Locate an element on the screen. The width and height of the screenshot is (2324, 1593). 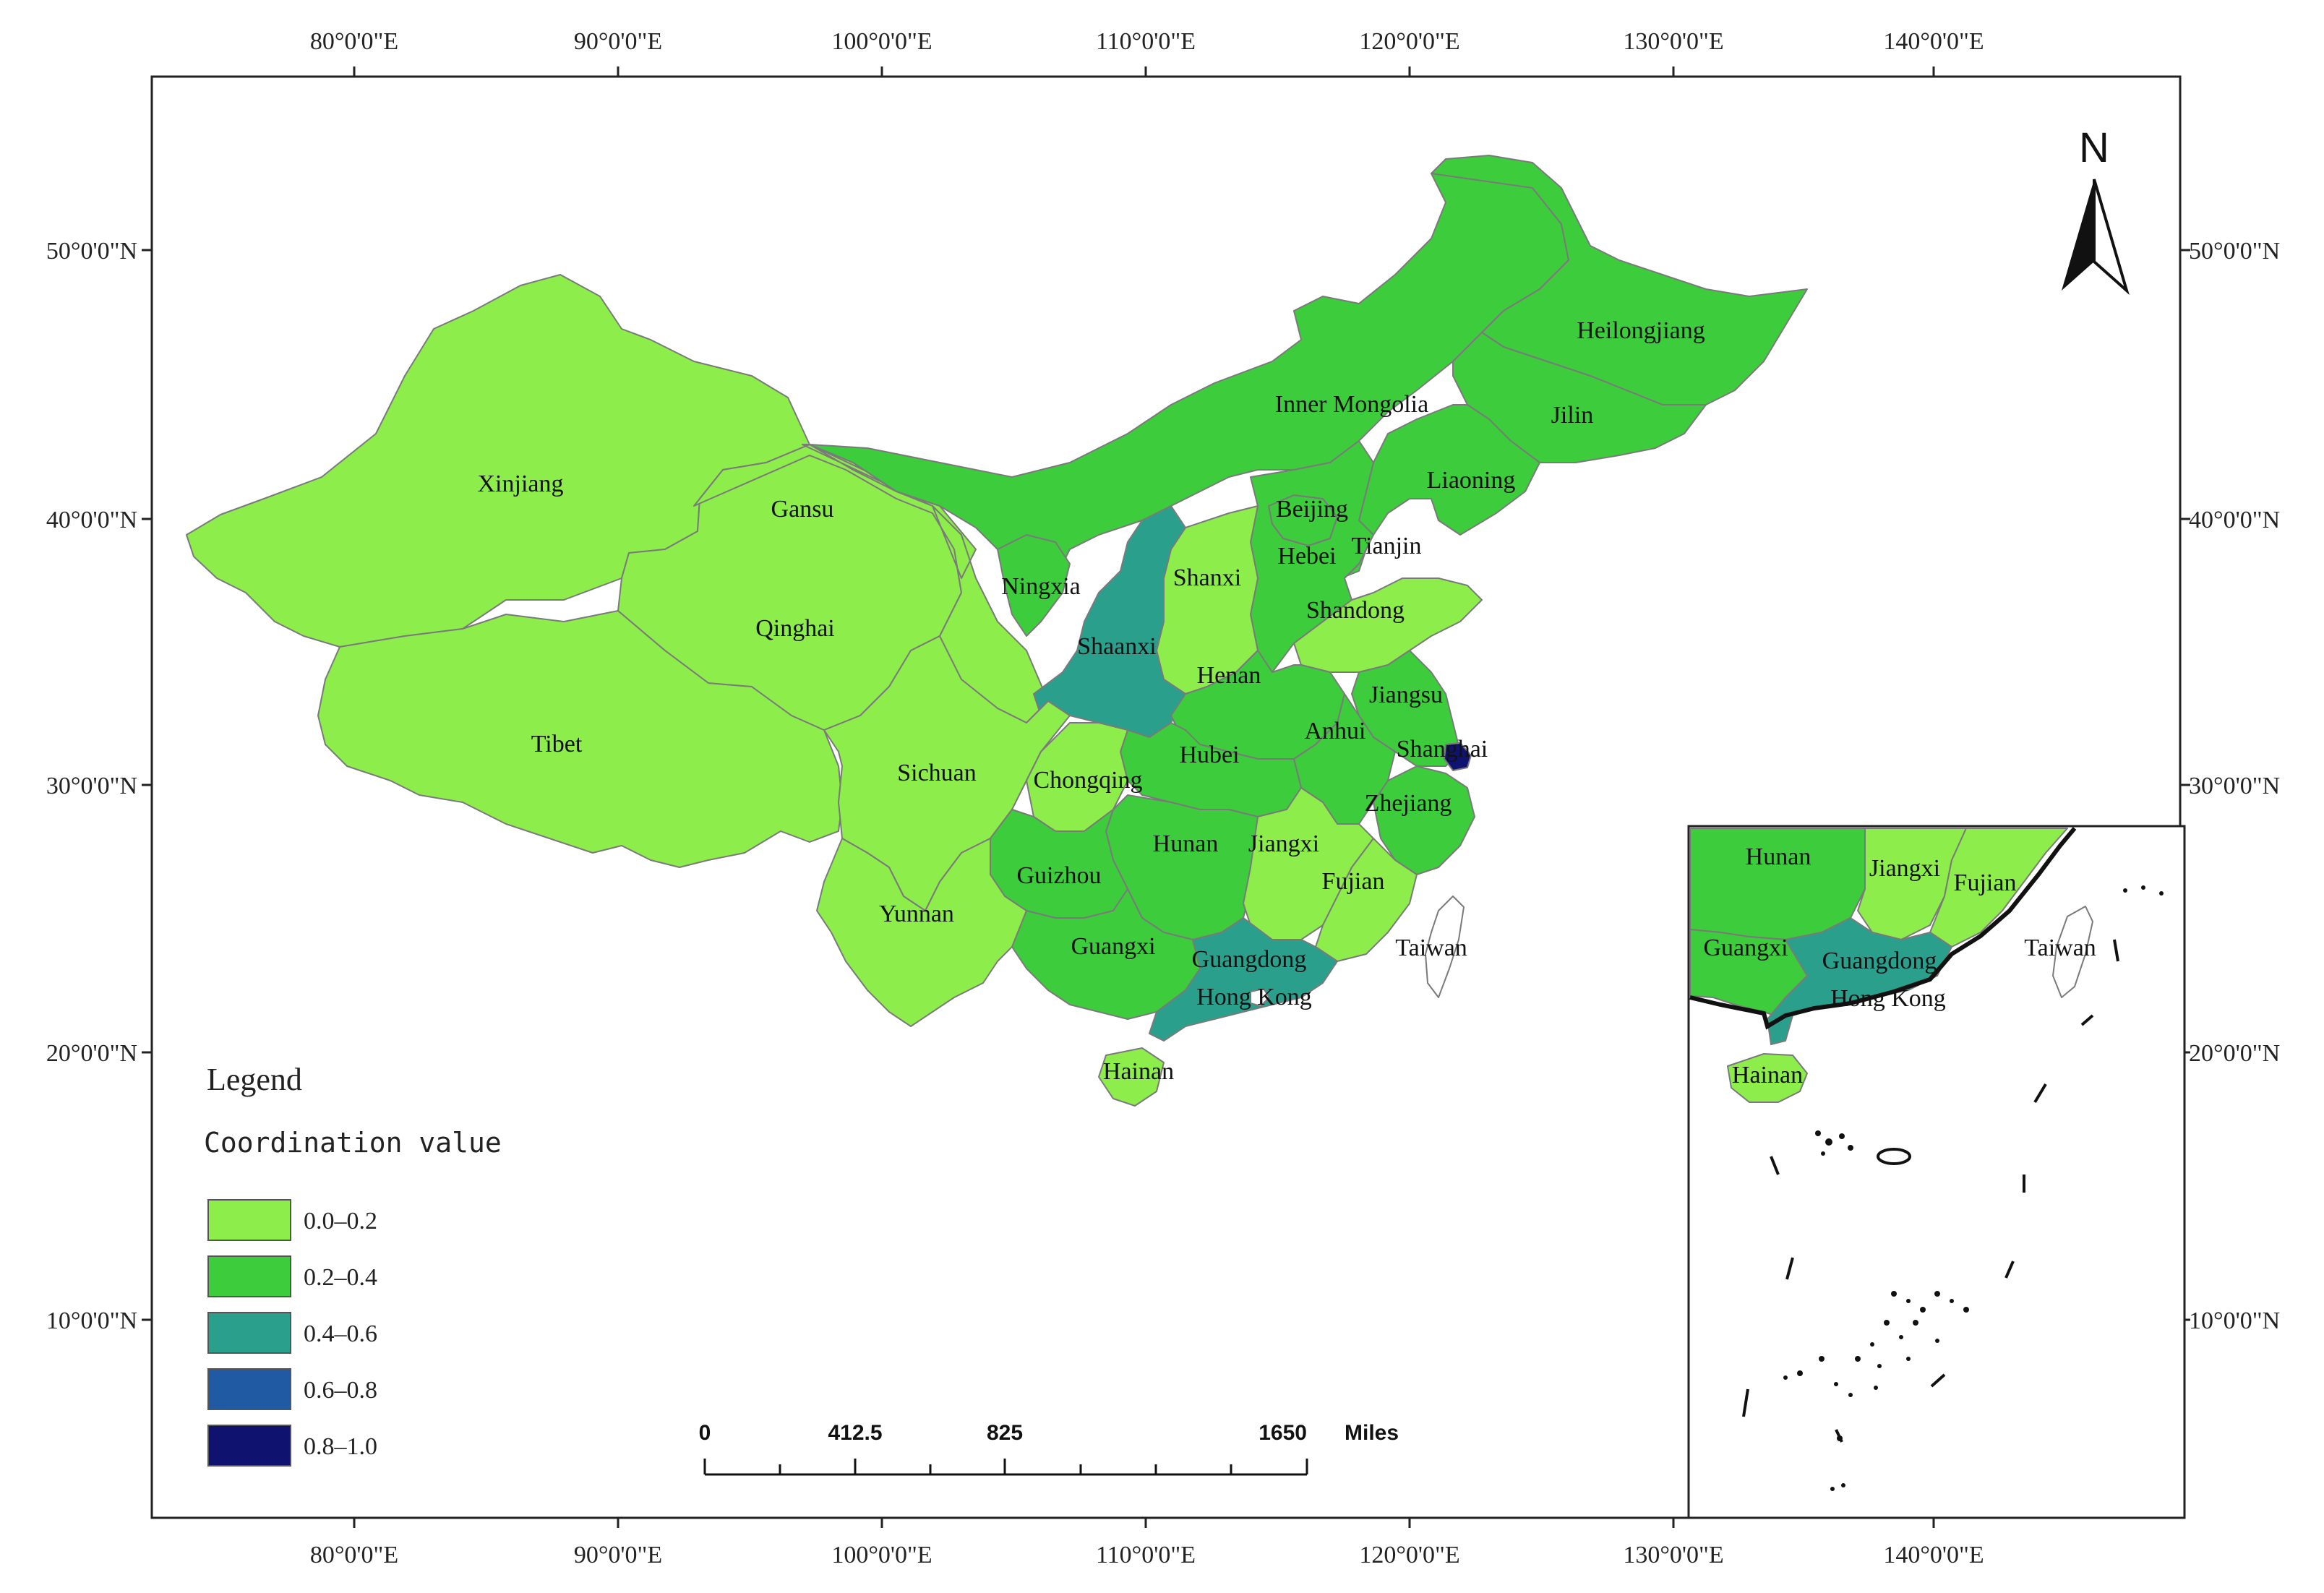
region-ningxia is located at coordinates (1034, 585).